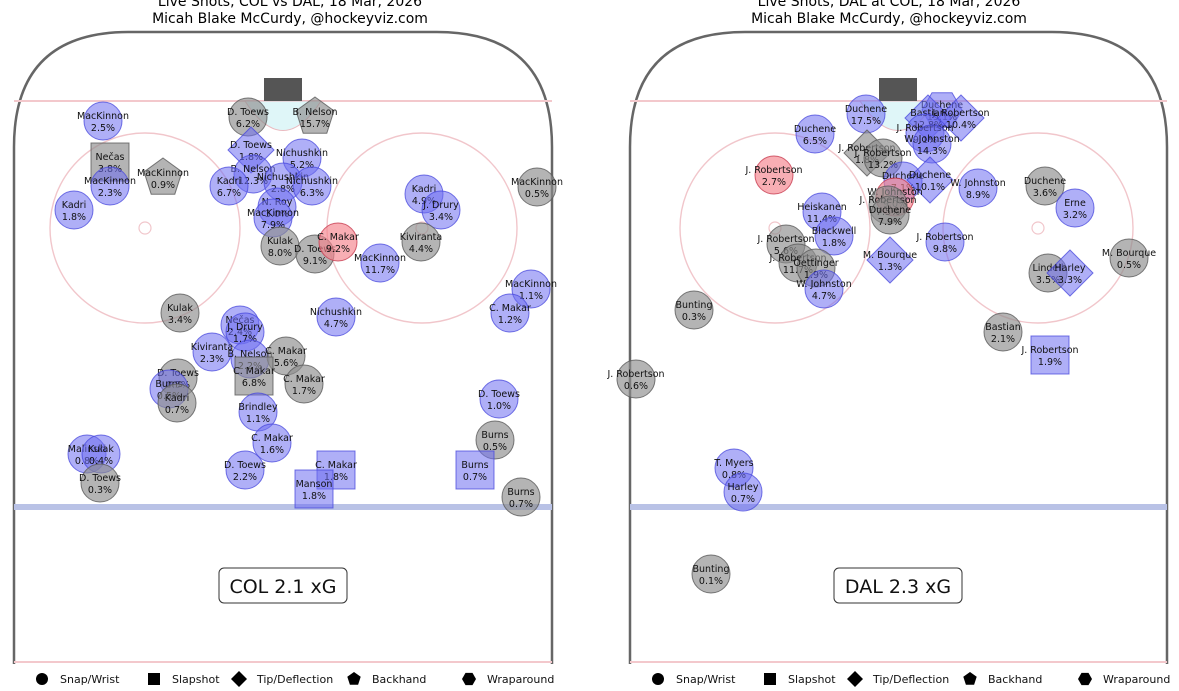 This screenshot has width=1179, height=691. I want to click on shot-xg-label: 1.2%, so click(510, 320).